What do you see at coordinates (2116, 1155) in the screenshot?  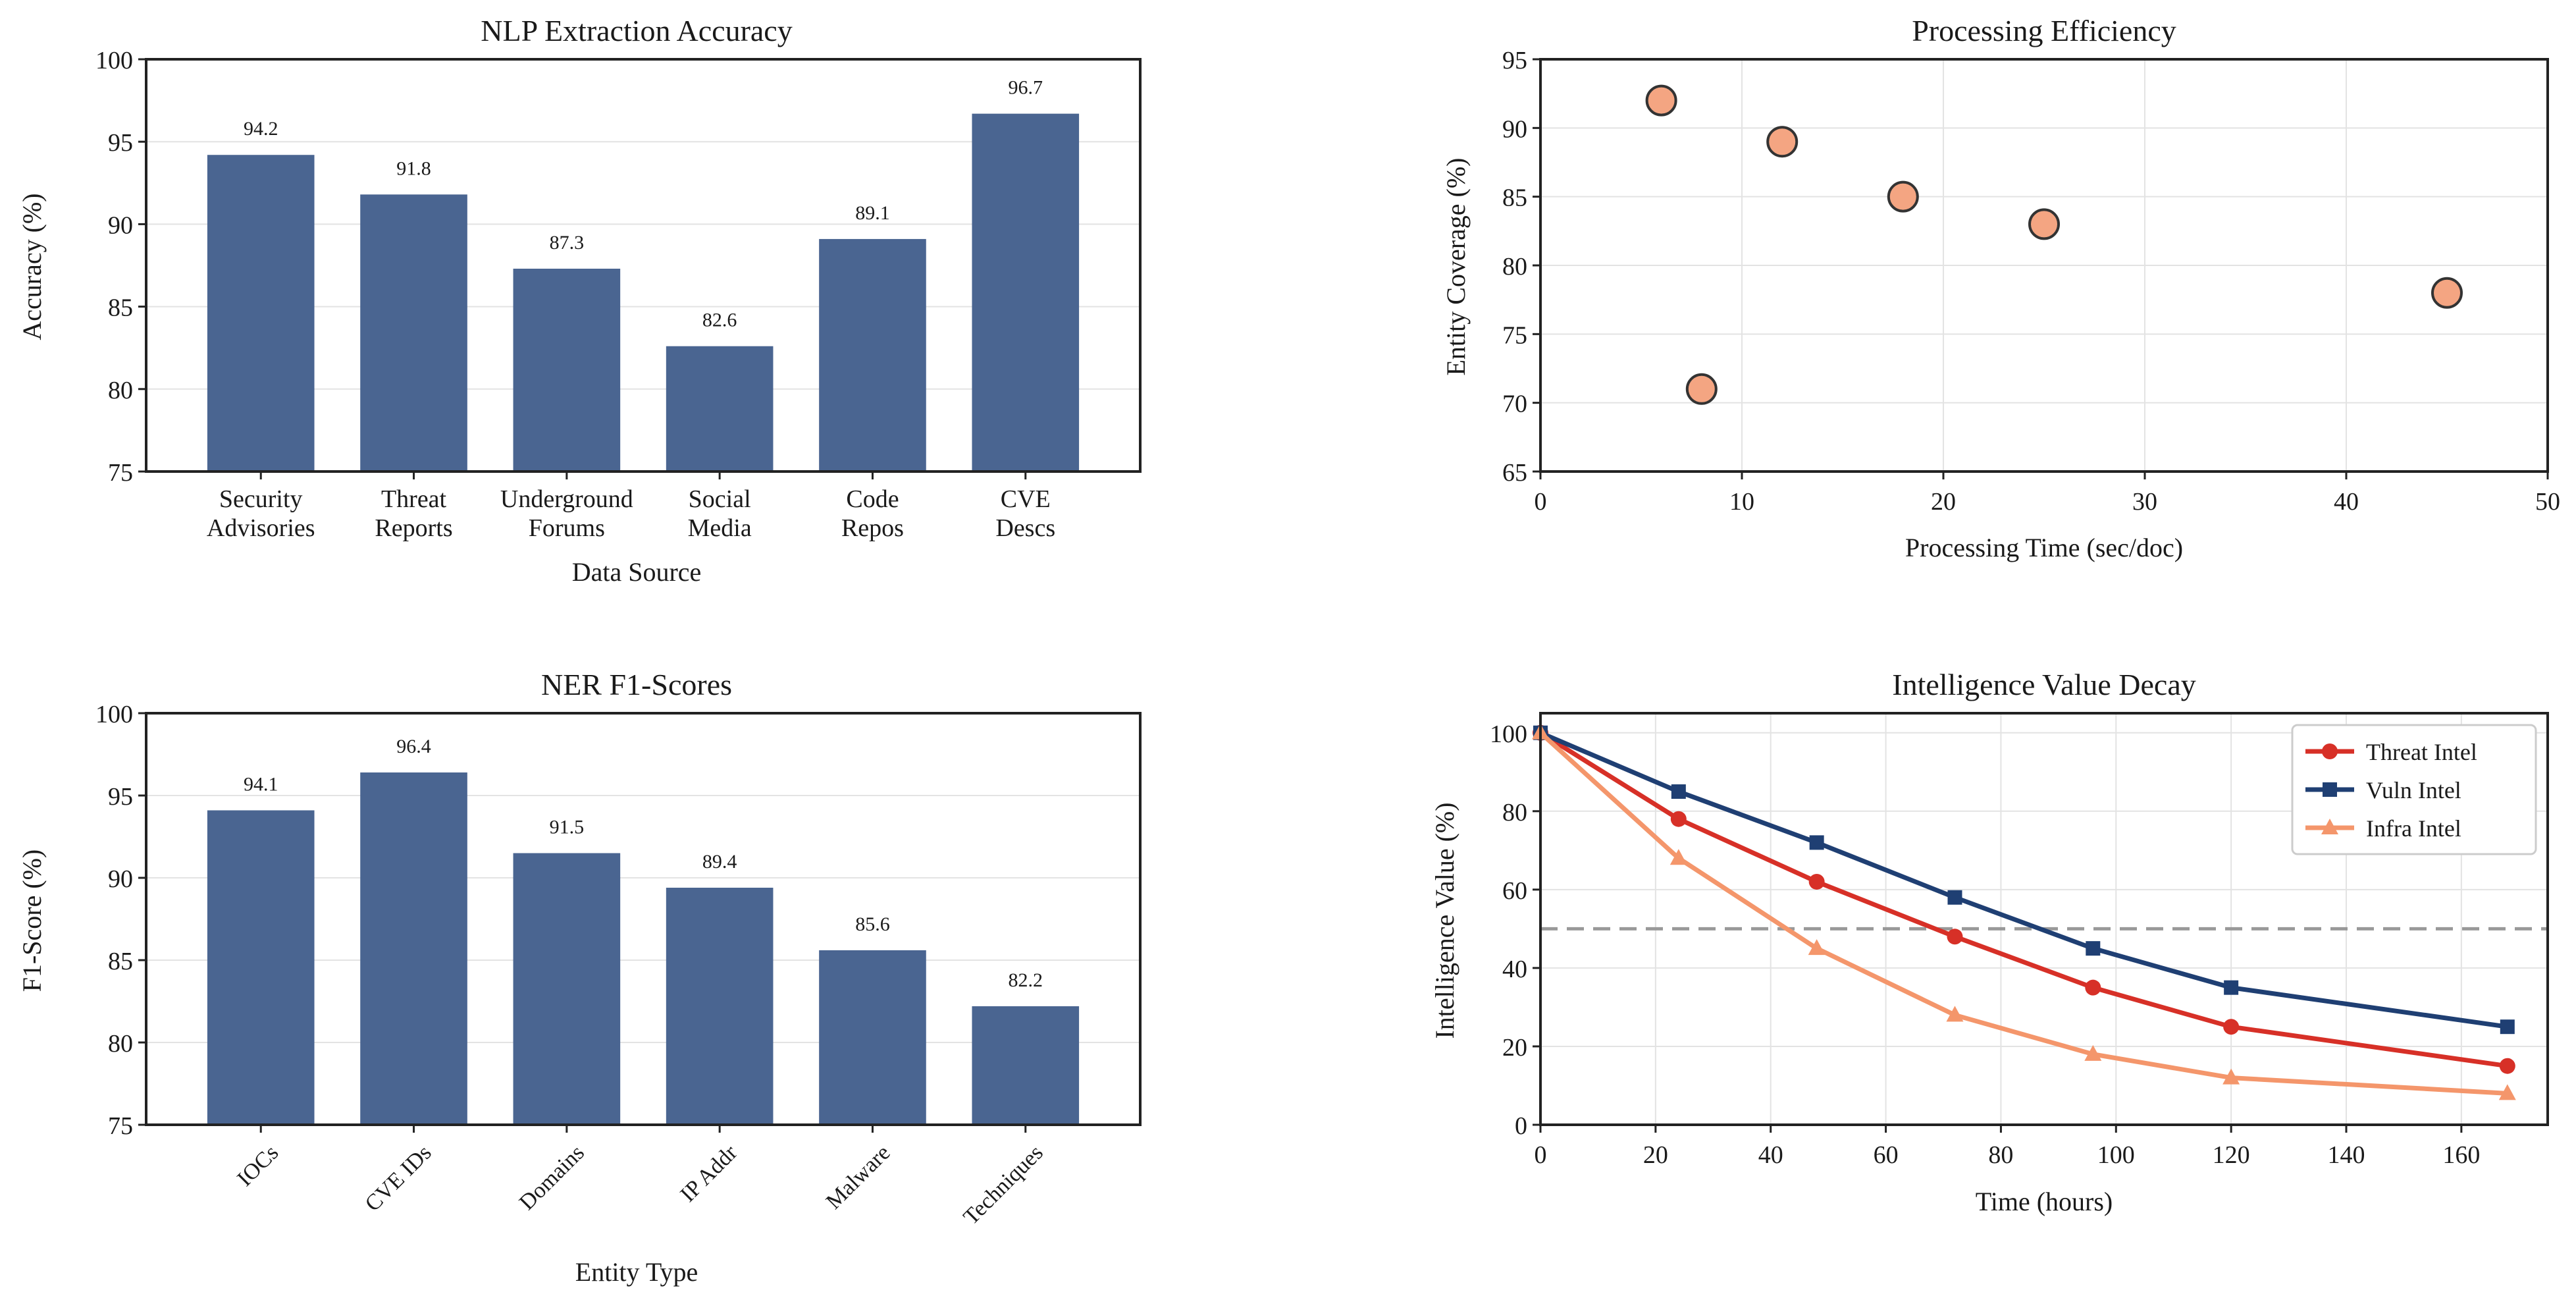 I see `x-tick-label: 100` at bounding box center [2116, 1155].